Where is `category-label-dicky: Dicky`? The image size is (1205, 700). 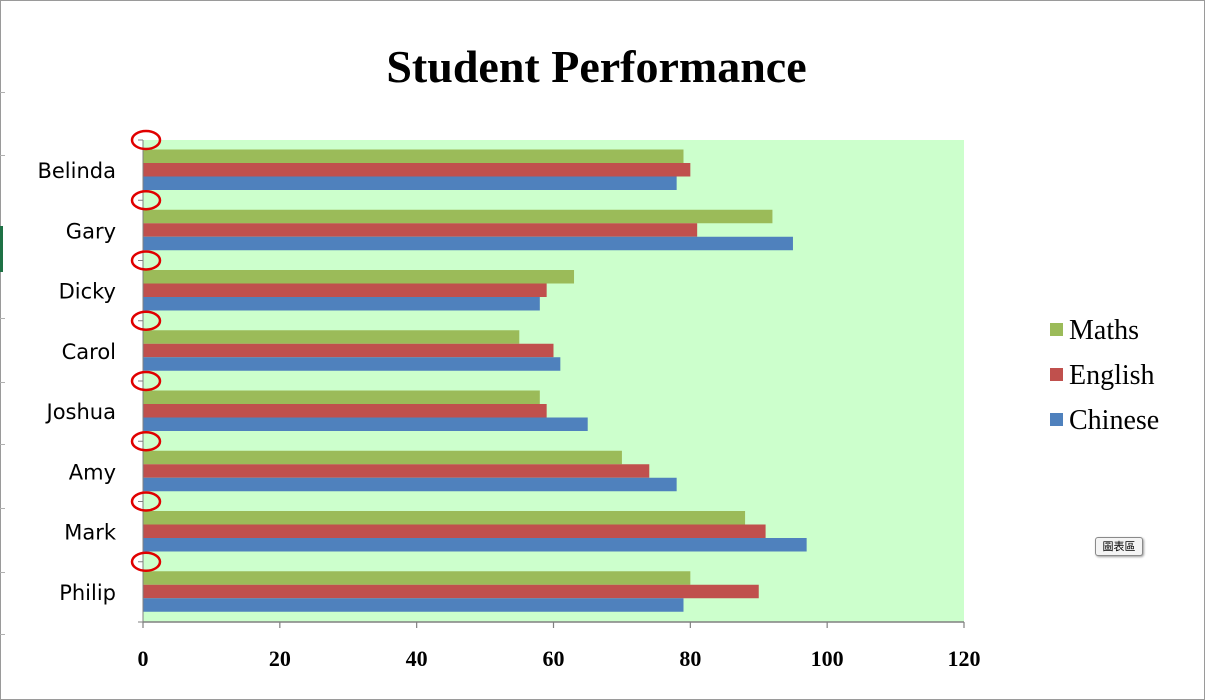 category-label-dicky: Dicky is located at coordinates (87, 292).